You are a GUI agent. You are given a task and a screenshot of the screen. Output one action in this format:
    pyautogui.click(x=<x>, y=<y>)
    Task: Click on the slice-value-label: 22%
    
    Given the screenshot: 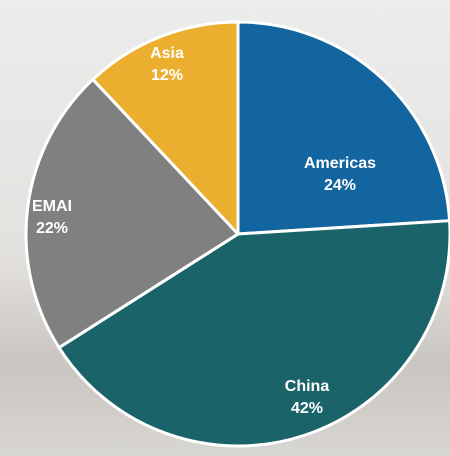 What is the action you would take?
    pyautogui.click(x=52, y=228)
    